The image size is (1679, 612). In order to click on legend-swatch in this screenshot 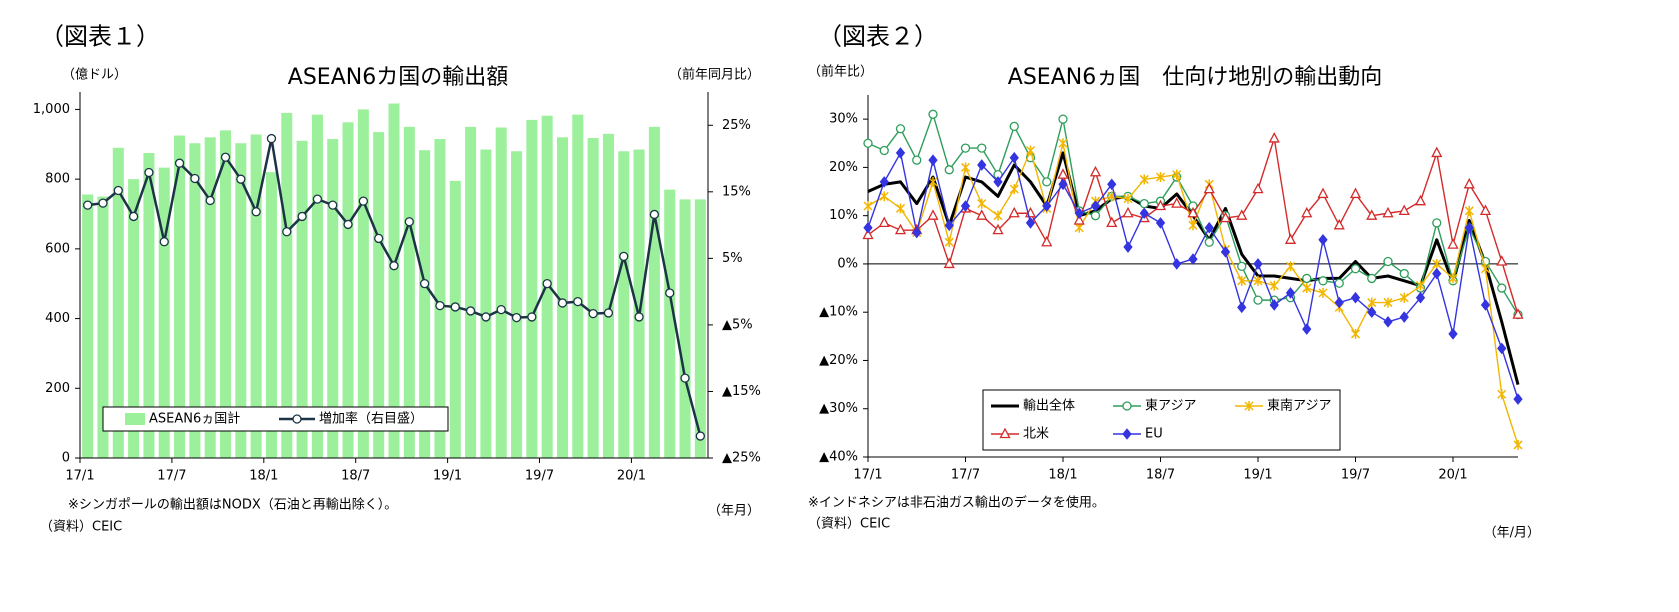, I will do `click(1005, 433)`.